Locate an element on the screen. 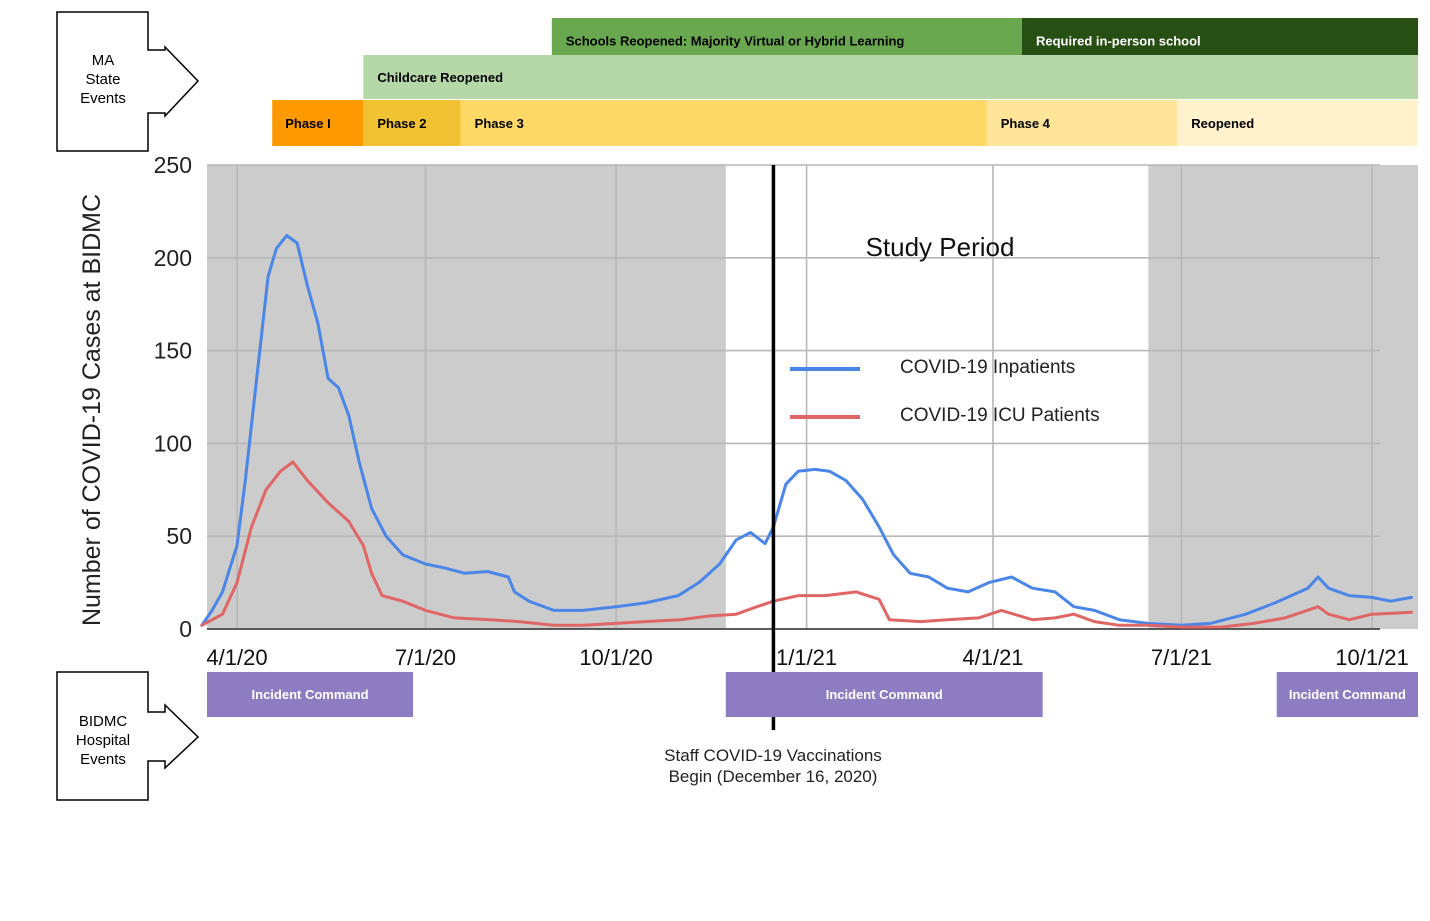 The height and width of the screenshot is (921, 1430). hospital-events-label-3: Events is located at coordinates (103, 759).